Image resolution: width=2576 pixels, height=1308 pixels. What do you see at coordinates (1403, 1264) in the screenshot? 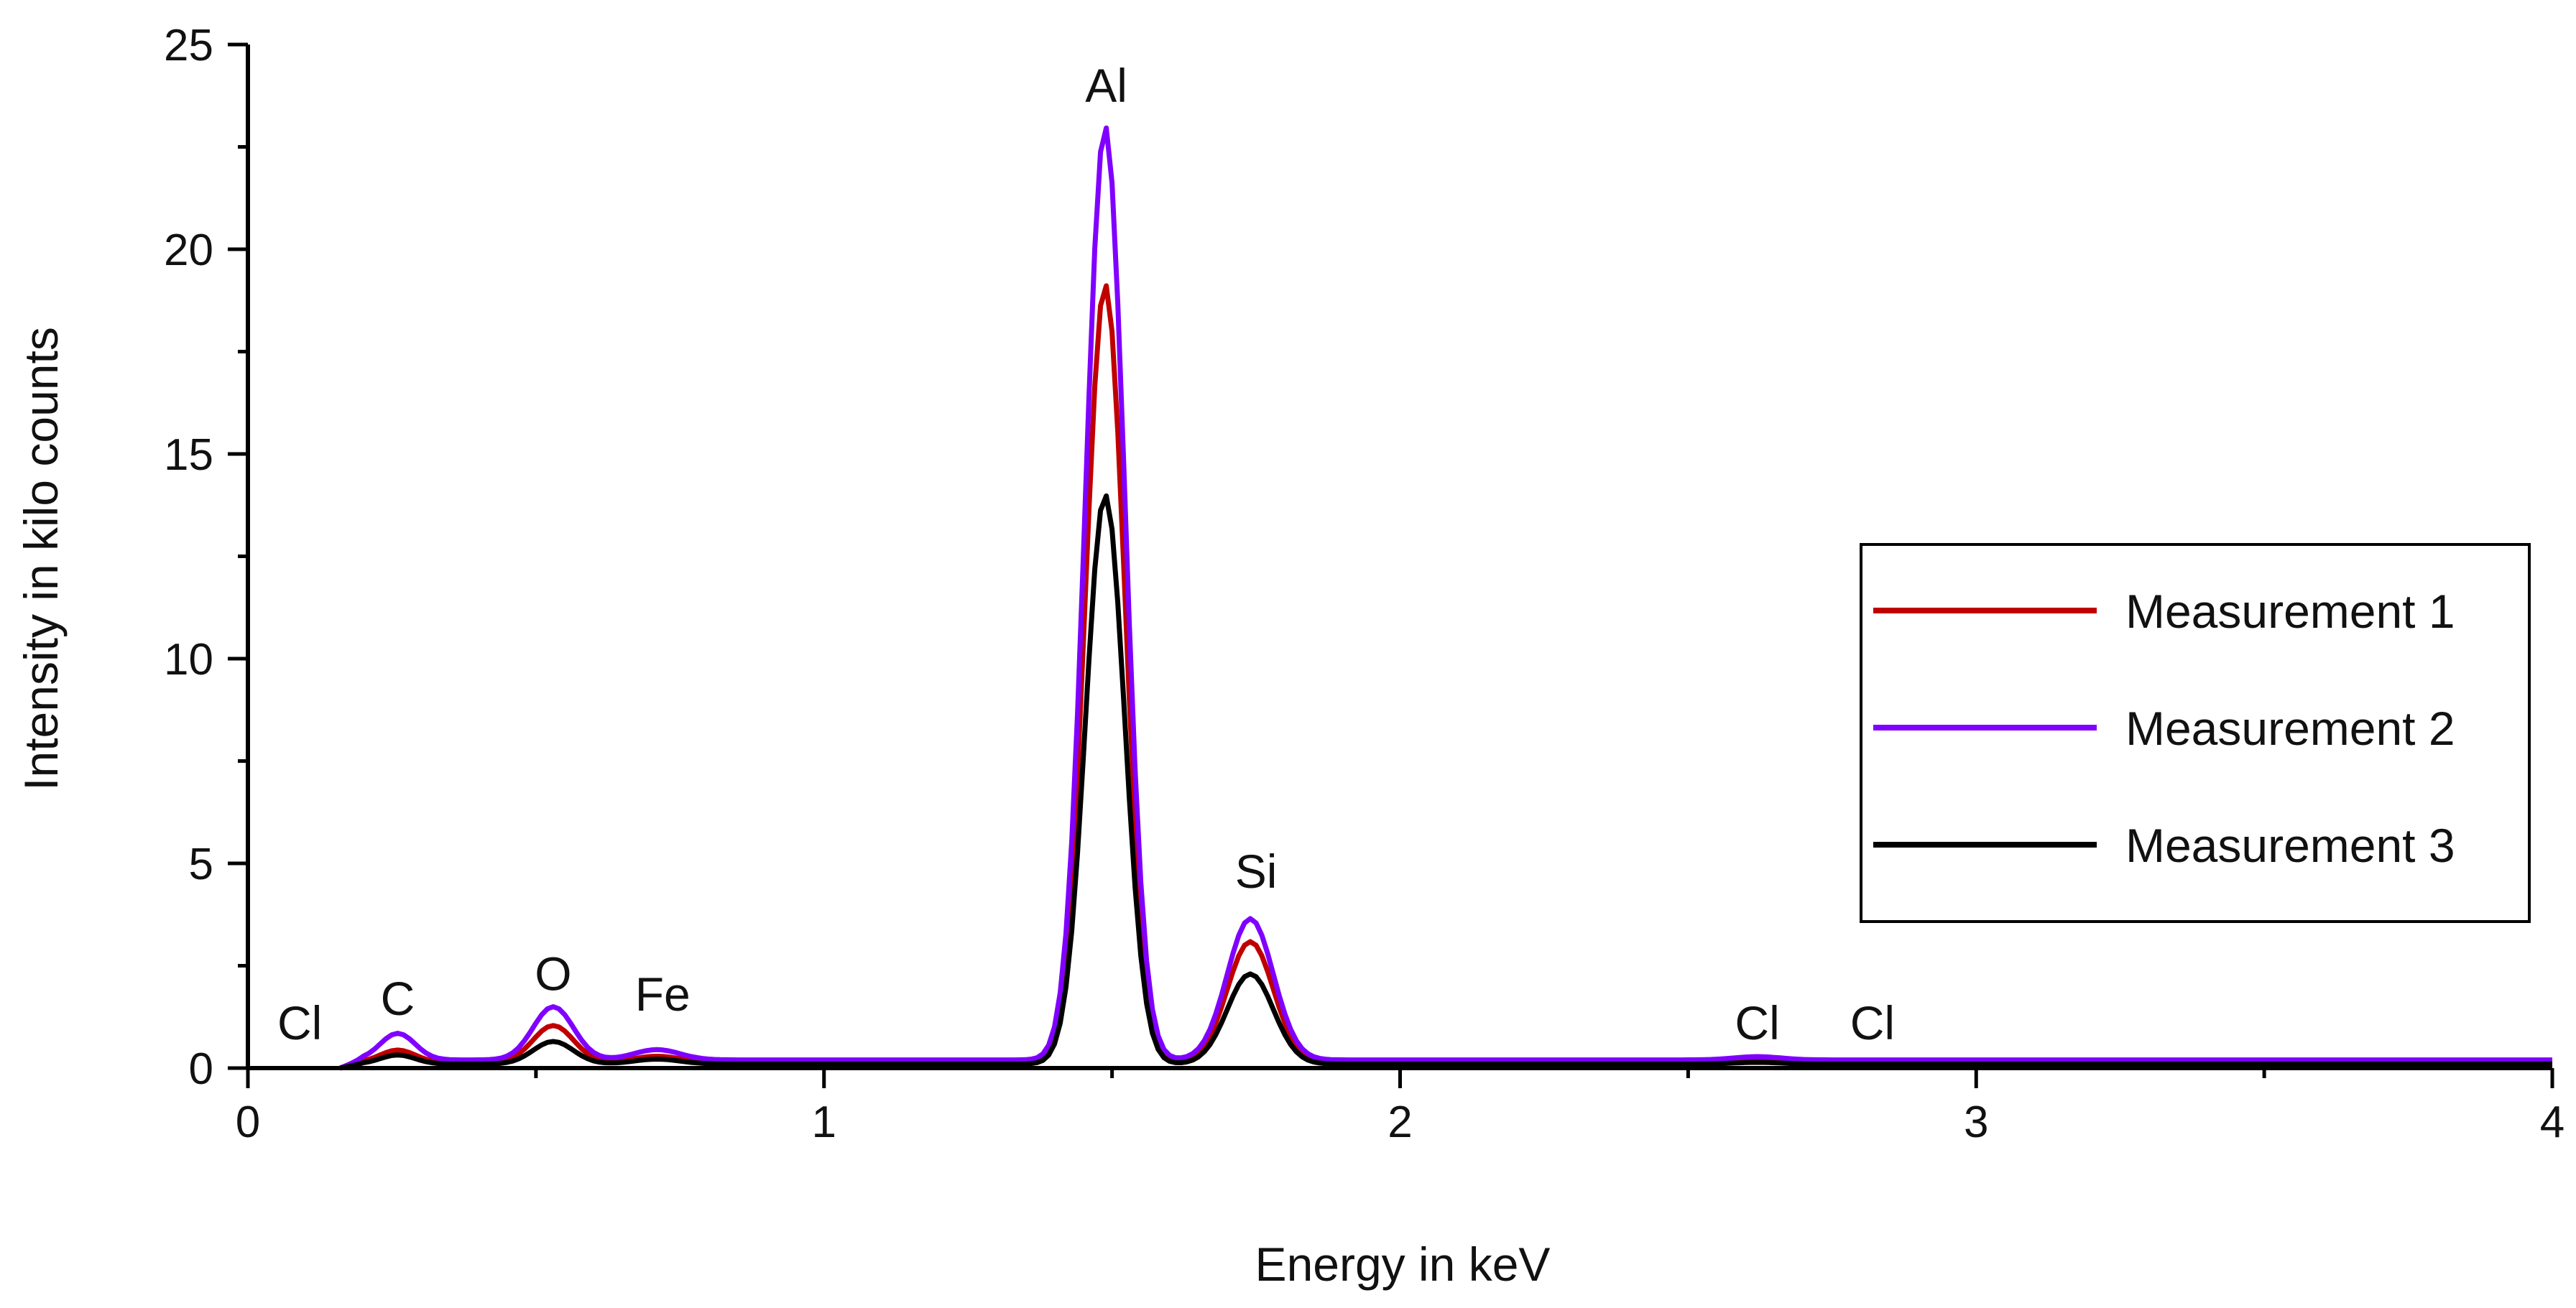
I see `x-axis-title: Energy in keV` at bounding box center [1403, 1264].